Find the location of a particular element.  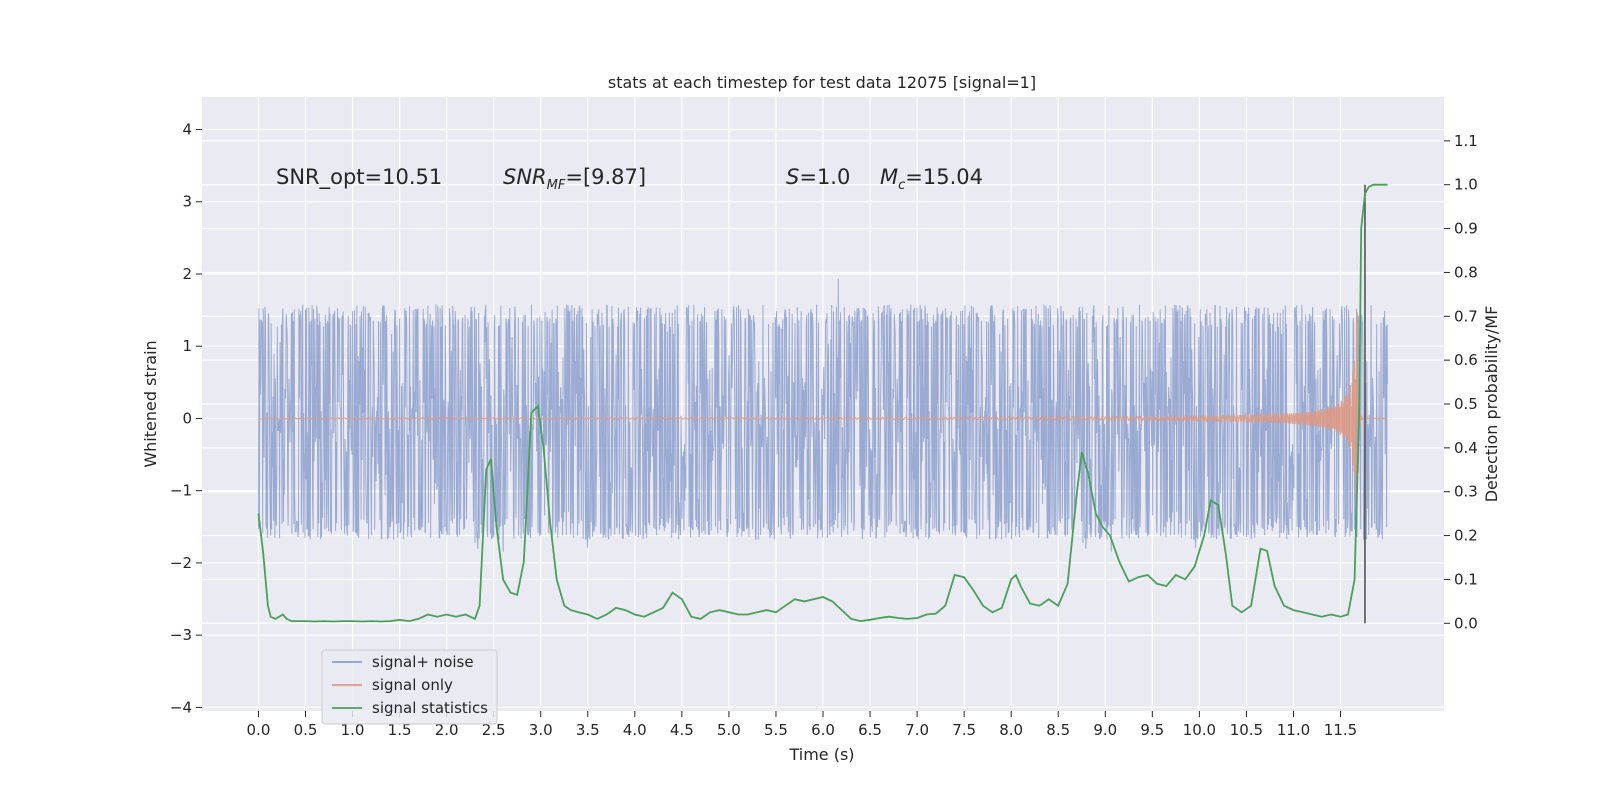

left-y-axis-label: Whitened strain is located at coordinates (150, 403).